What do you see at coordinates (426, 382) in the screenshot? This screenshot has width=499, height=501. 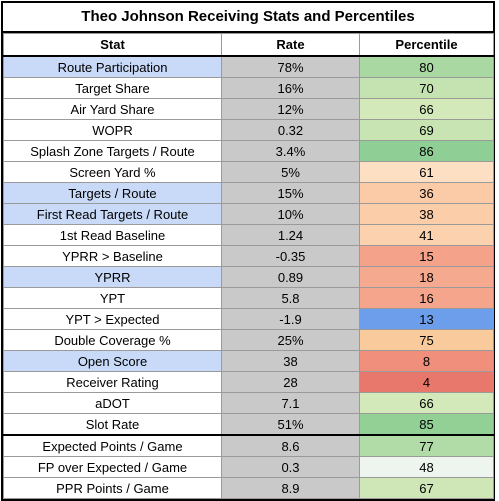 I see `percentile-cell: 4` at bounding box center [426, 382].